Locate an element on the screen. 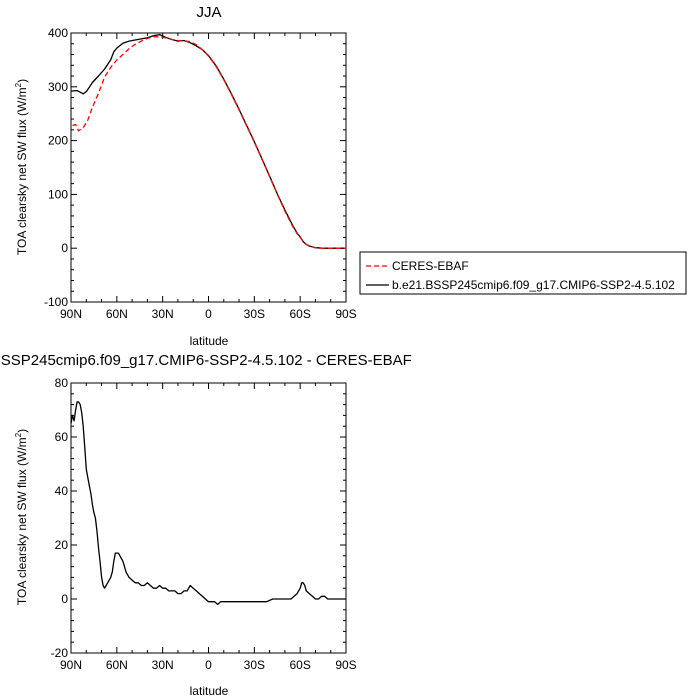  bottom-chart-y-tick-label: 60 is located at coordinates (62, 437).